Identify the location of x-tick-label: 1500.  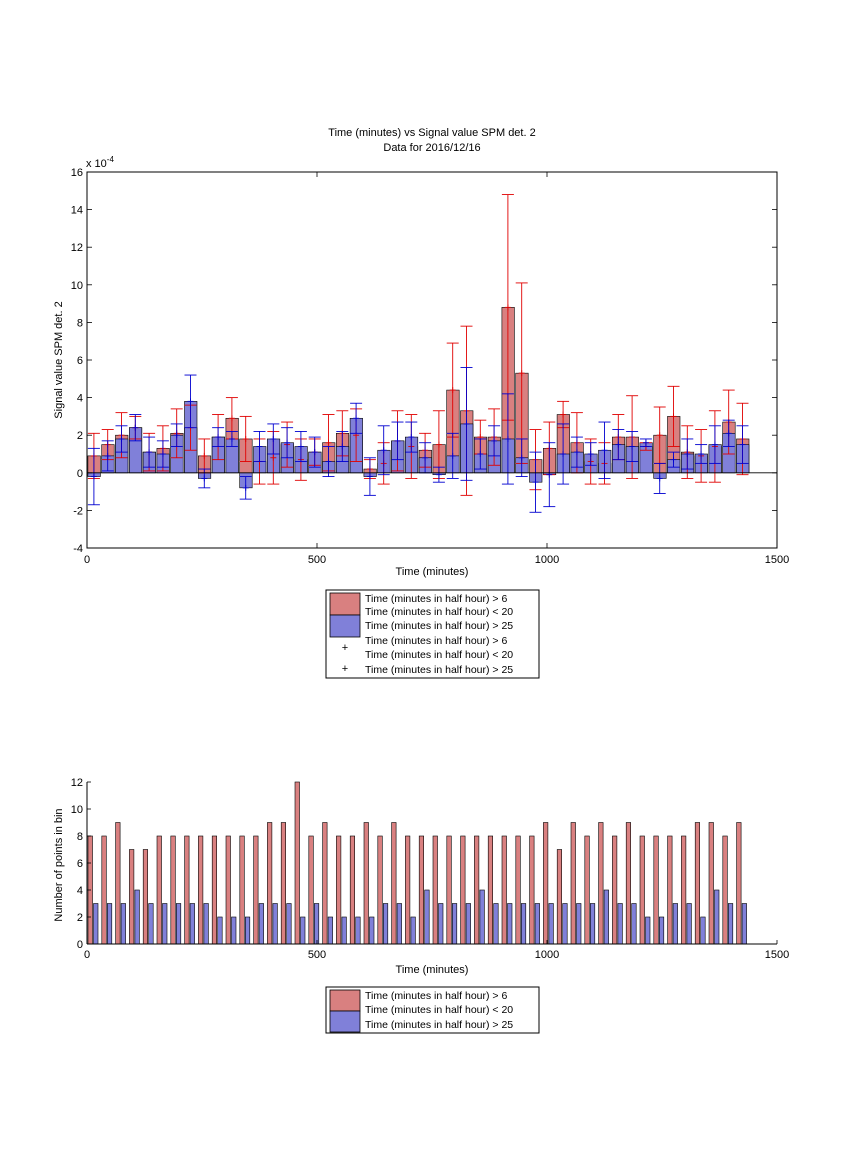
(777, 560).